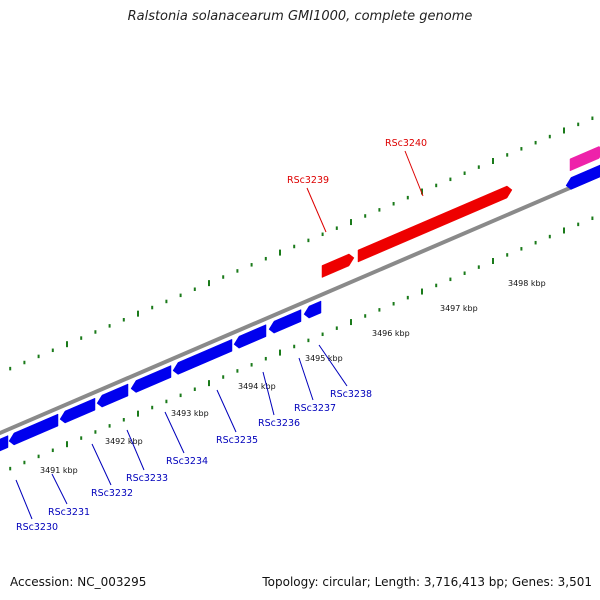  I want to click on reverse-gene-rsc3237, so click(285, 321).